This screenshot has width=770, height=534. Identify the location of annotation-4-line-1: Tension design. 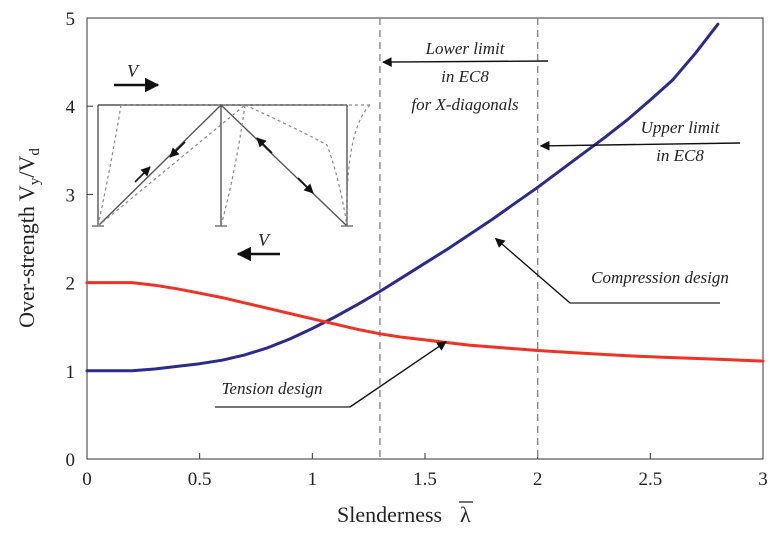
(272, 388).